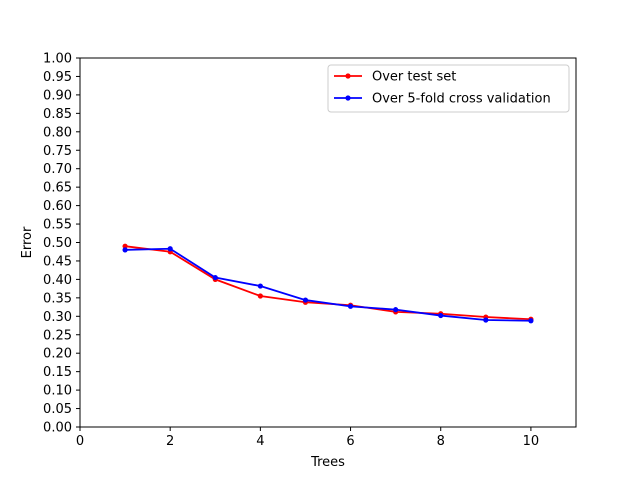 This screenshot has height=484, width=640. I want to click on y-tick-label: 0.75, so click(57, 151).